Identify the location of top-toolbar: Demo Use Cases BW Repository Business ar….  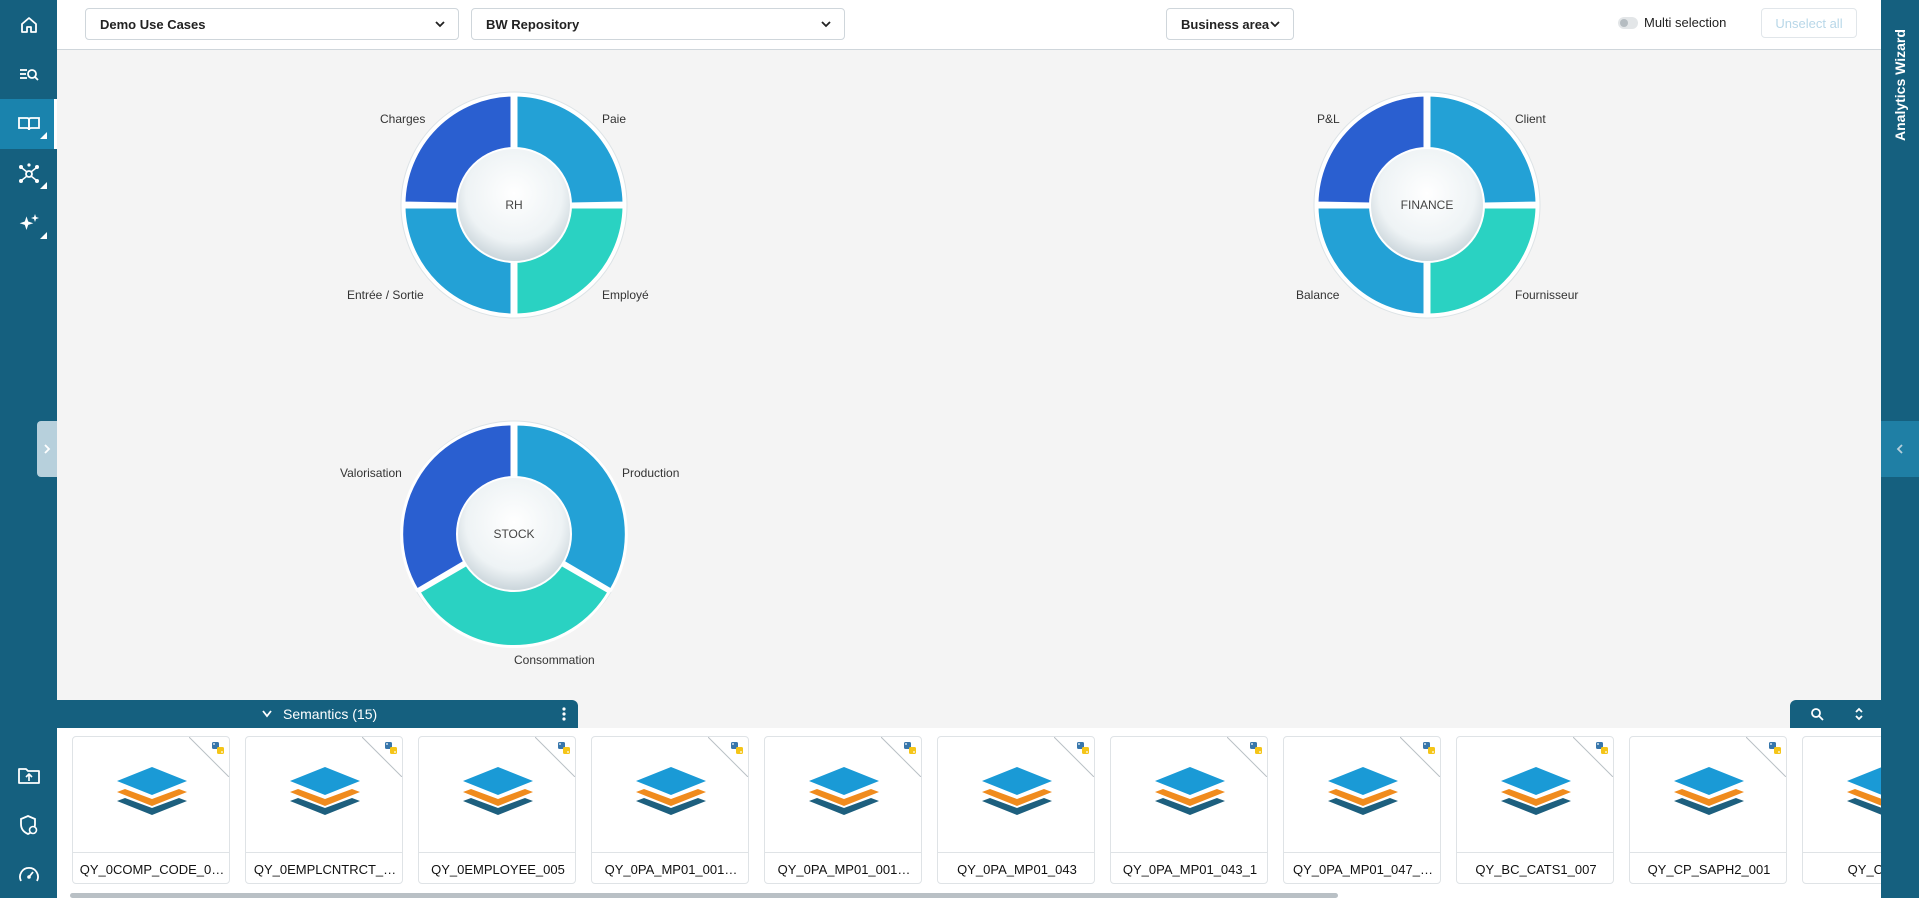
(969, 25).